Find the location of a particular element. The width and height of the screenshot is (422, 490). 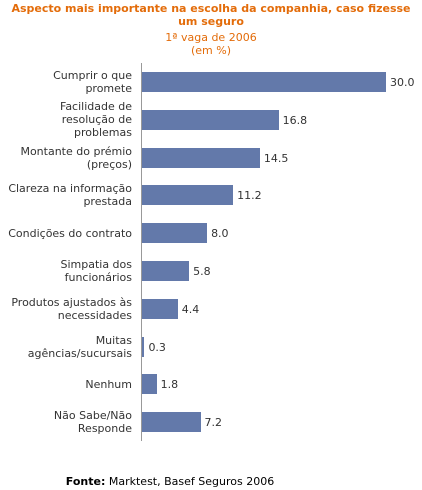

value-label: 7.2 is located at coordinates (213, 423).